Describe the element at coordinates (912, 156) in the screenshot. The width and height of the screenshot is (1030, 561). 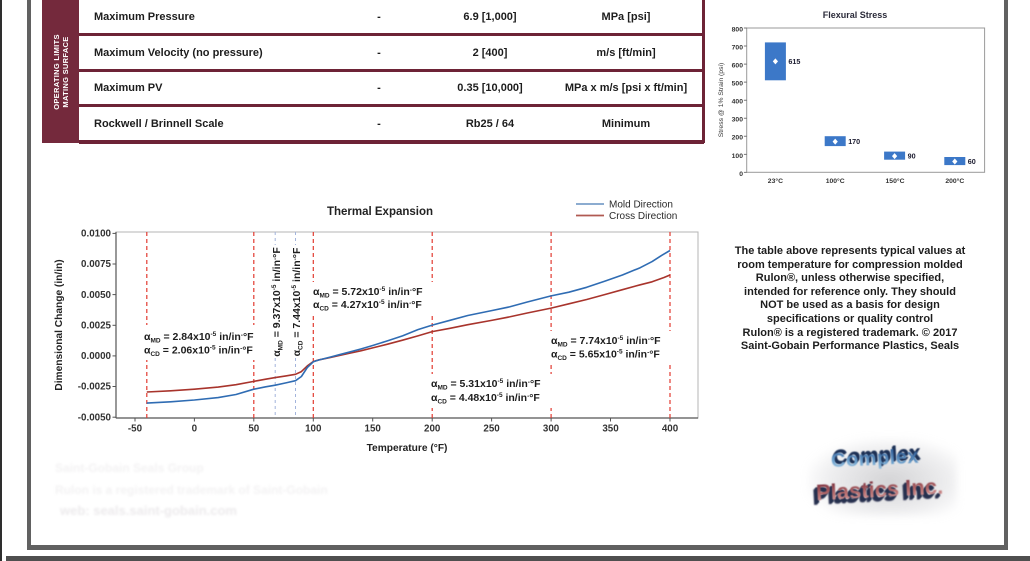
I see `svg-text: 90` at that location.